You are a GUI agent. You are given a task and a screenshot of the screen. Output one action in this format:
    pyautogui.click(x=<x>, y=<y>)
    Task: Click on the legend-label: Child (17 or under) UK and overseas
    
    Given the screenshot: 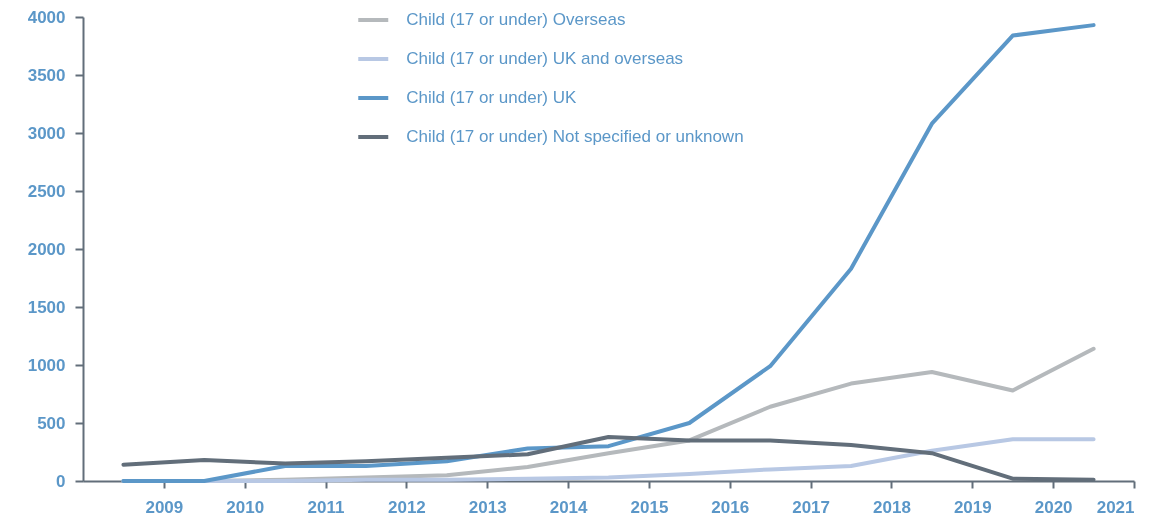 What is the action you would take?
    pyautogui.click(x=545, y=58)
    